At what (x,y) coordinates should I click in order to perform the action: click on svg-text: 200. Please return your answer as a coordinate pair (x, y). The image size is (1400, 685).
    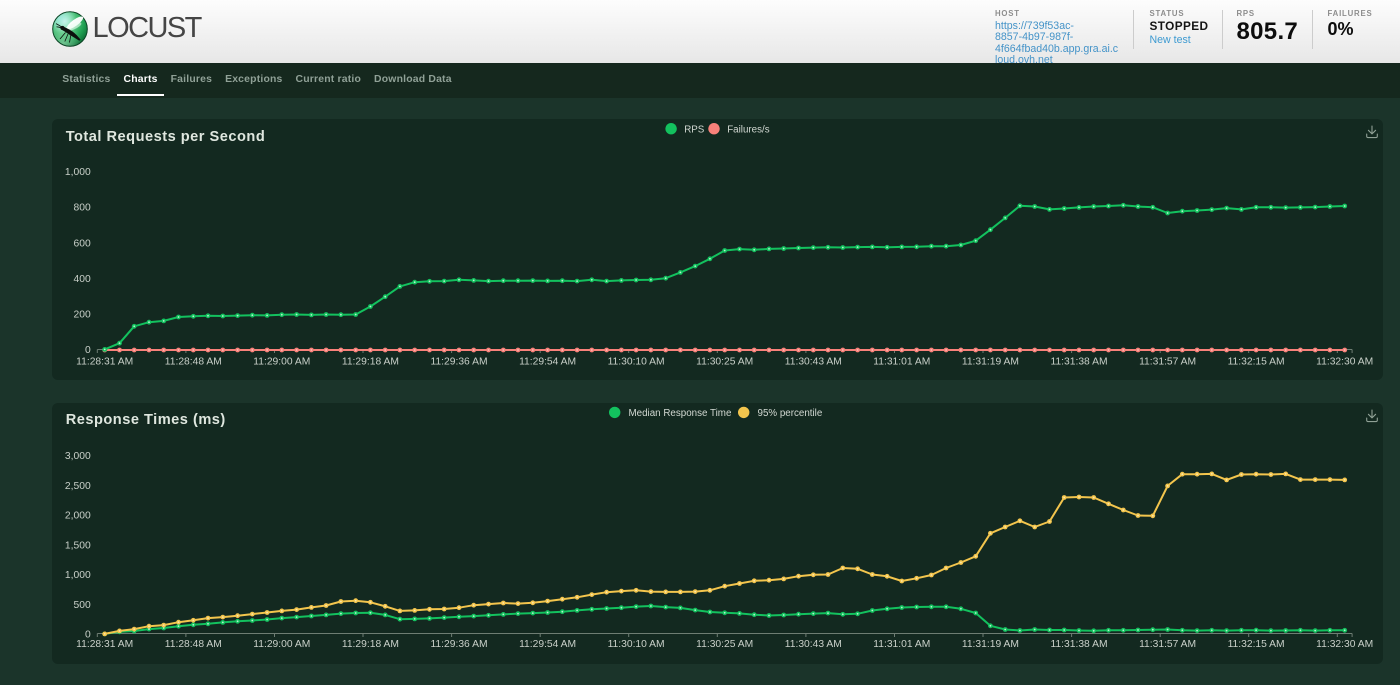
    Looking at the image, I should click on (82, 315).